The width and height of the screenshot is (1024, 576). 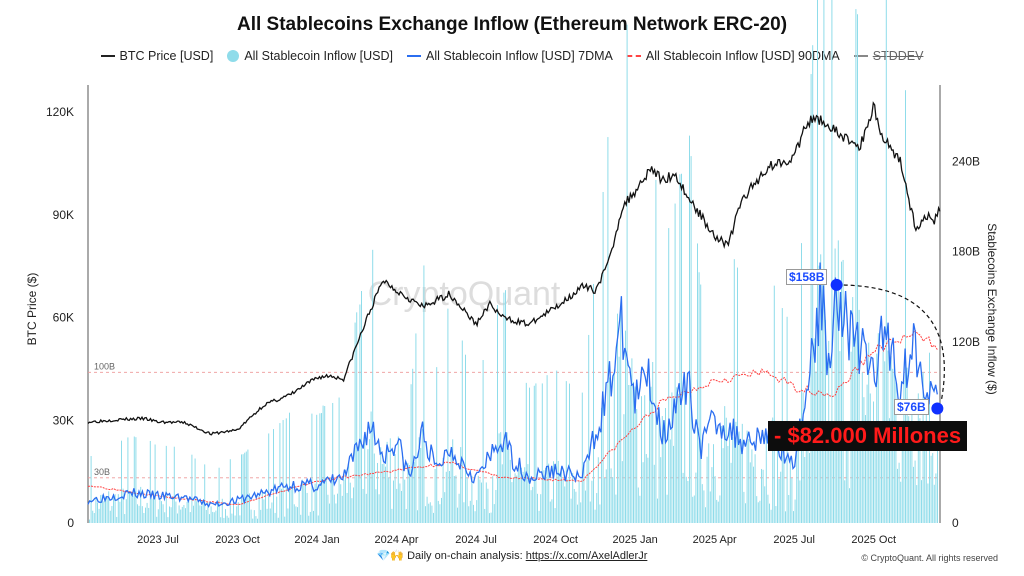 What do you see at coordinates (794, 540) in the screenshot?
I see `x-tick: 2025 Jul` at bounding box center [794, 540].